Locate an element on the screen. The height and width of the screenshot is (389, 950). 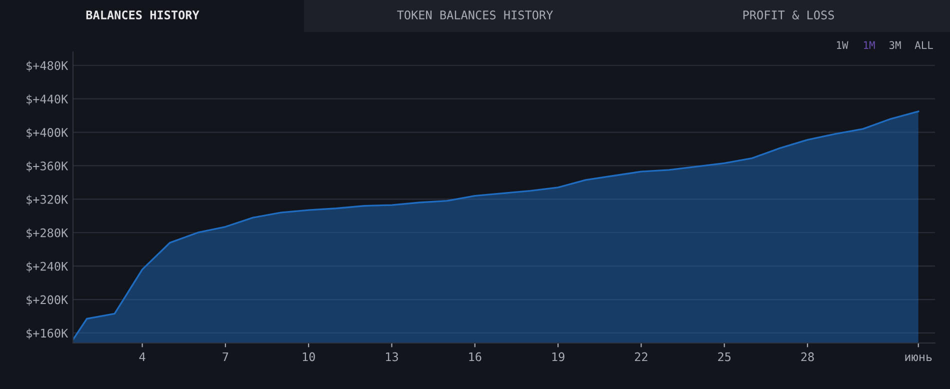
y-tick-label: $+240K is located at coordinates (47, 267).